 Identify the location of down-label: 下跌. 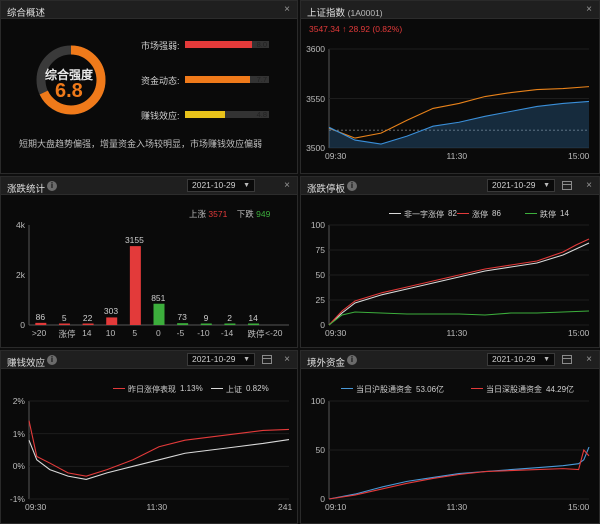
(245, 214).